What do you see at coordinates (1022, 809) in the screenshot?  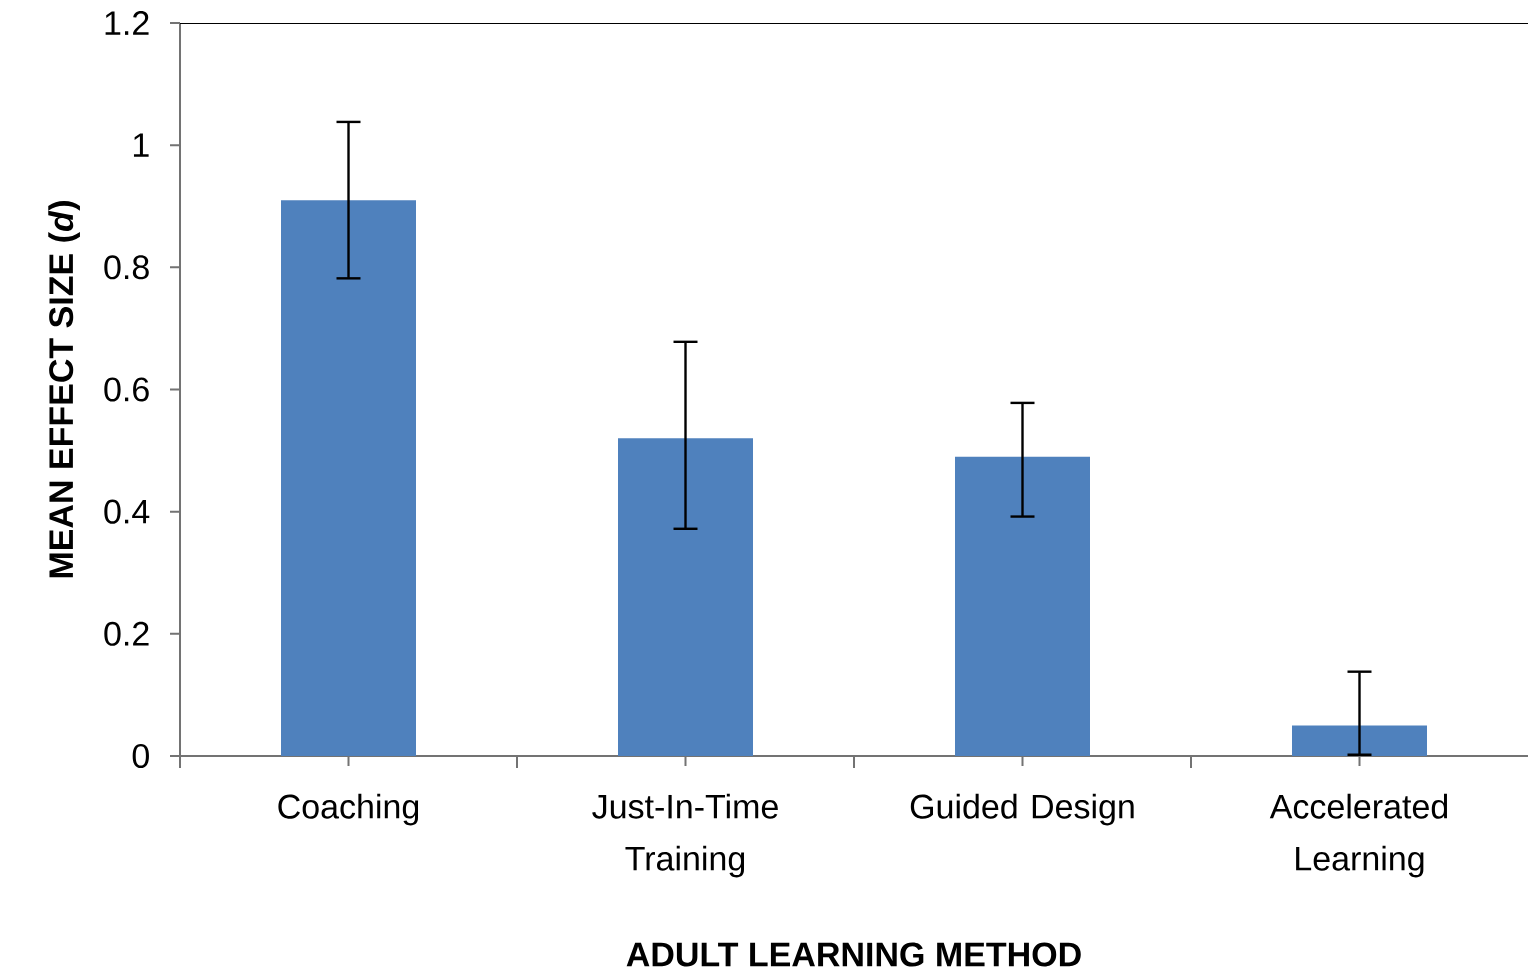 I see `x-tick-label: Guided Design` at bounding box center [1022, 809].